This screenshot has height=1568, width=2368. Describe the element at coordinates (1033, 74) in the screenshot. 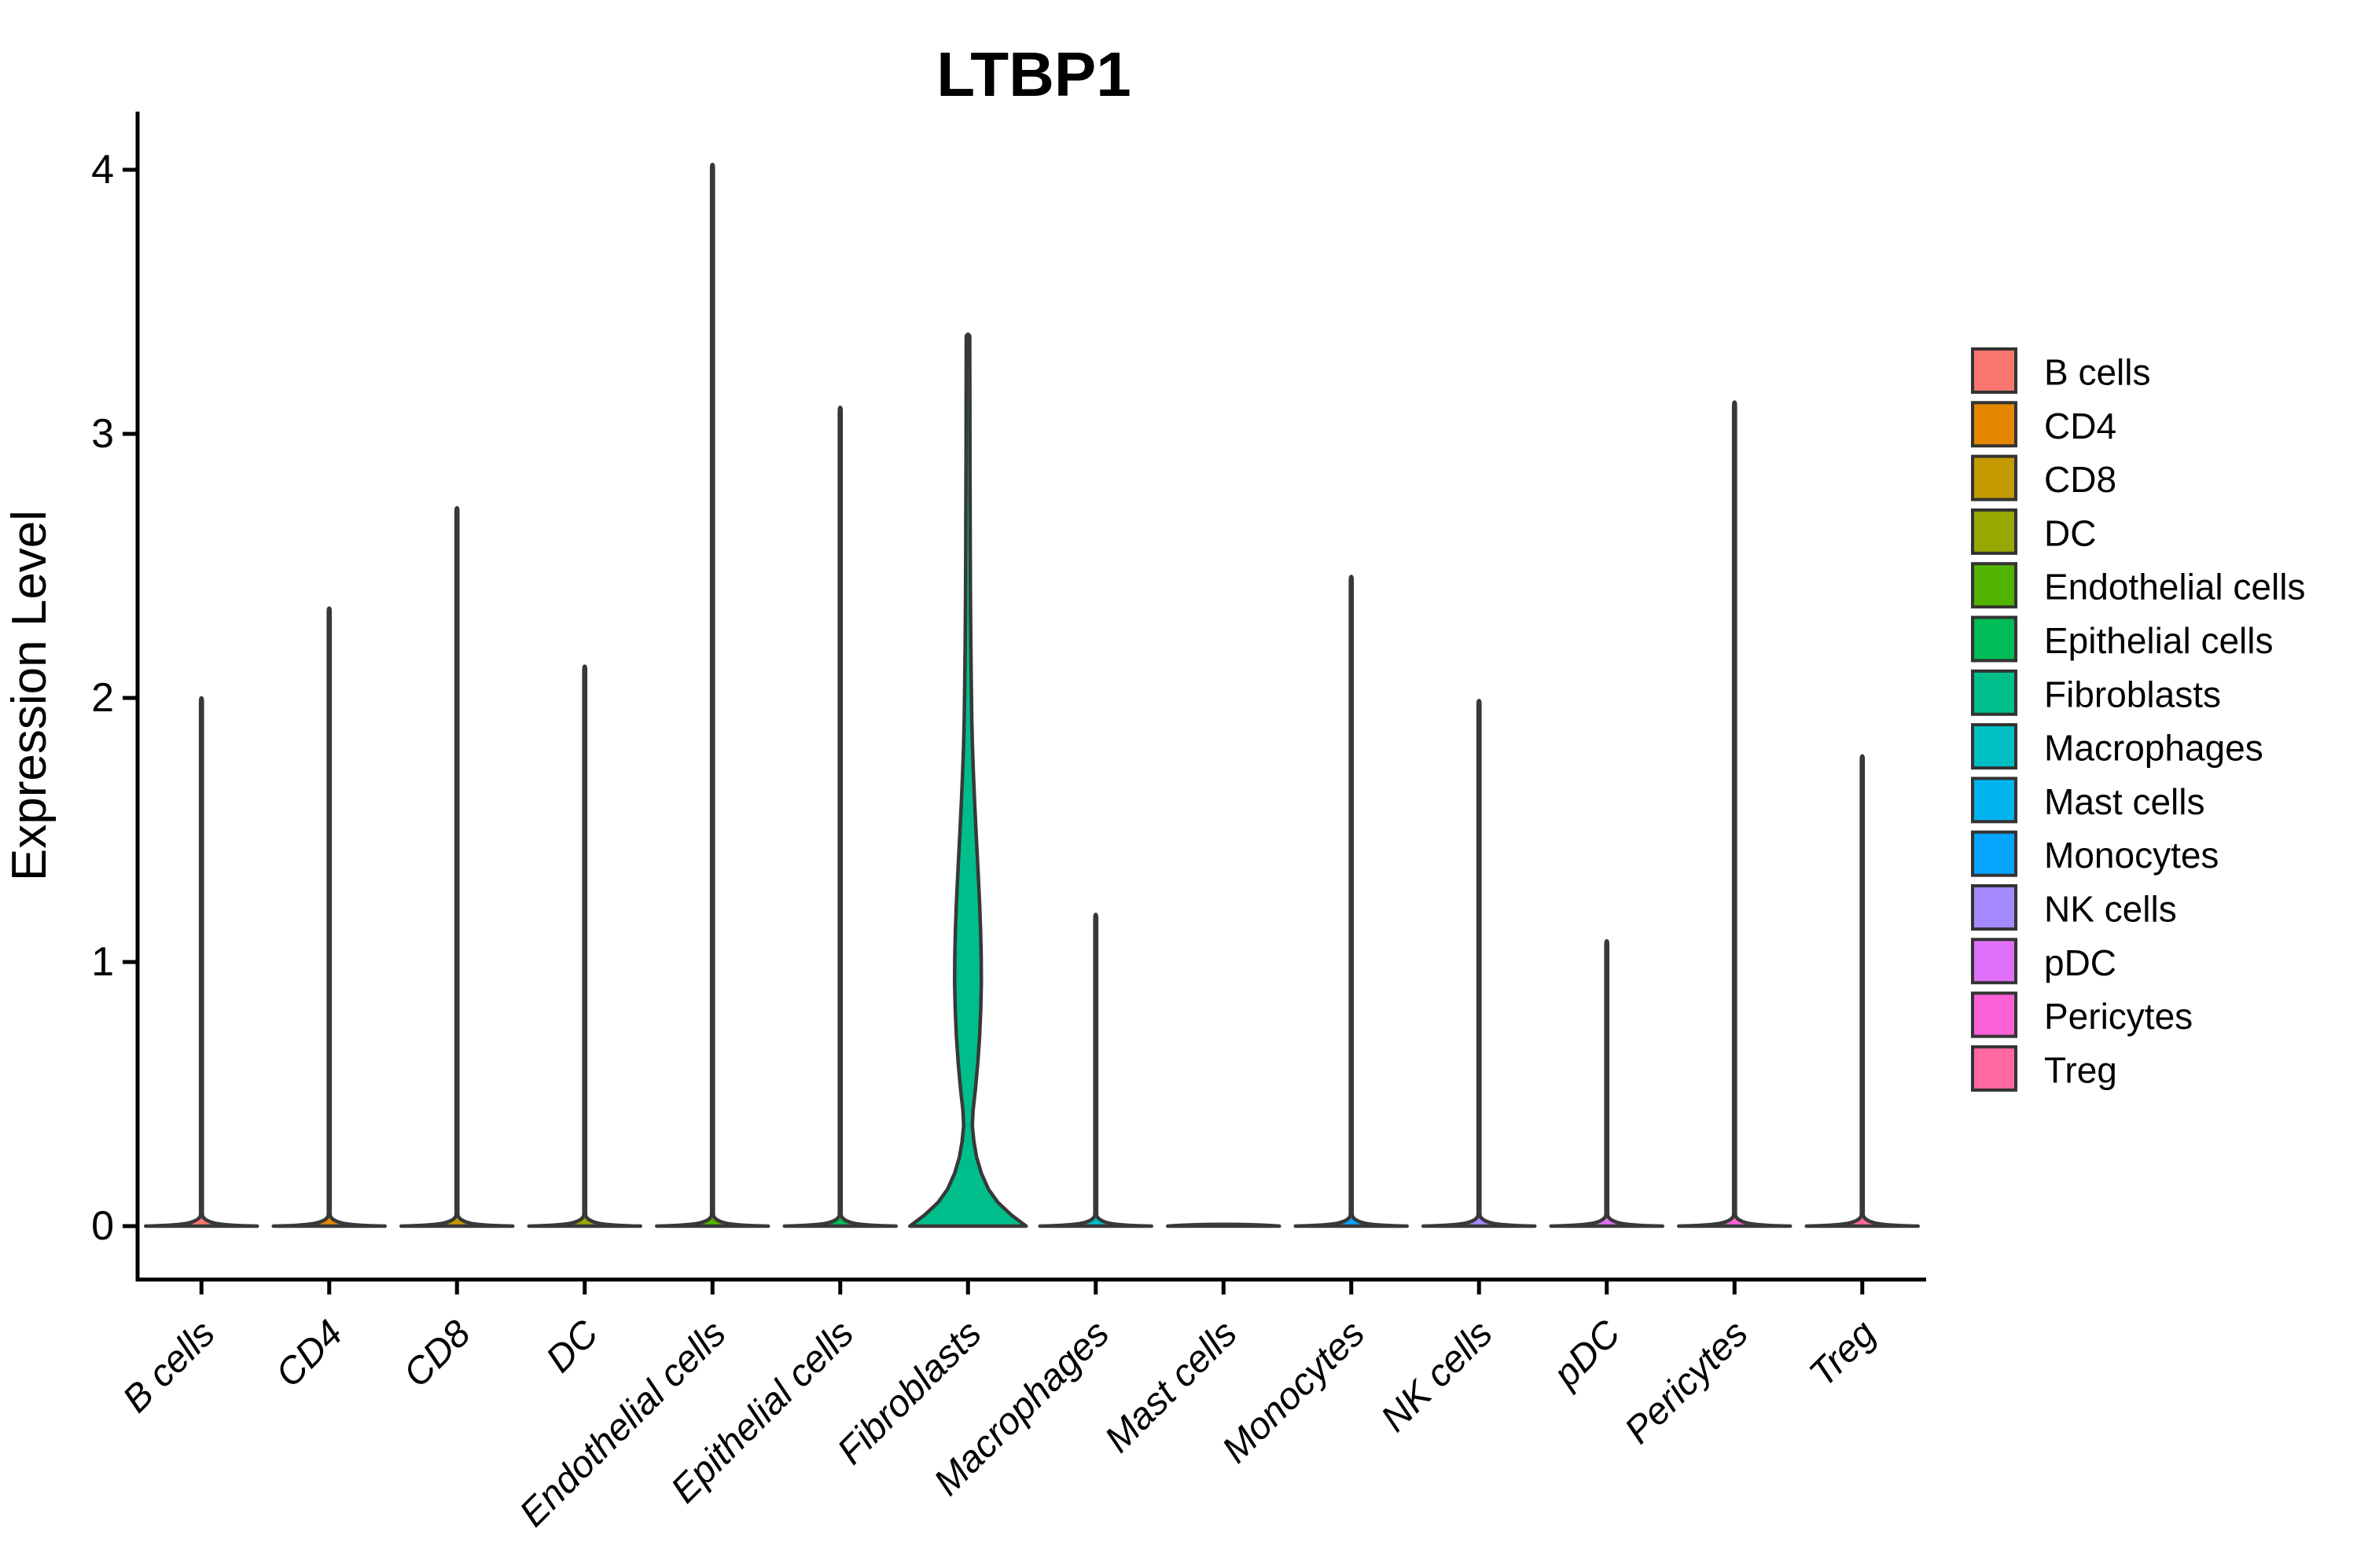

I see `plot-title: LTBP1` at that location.